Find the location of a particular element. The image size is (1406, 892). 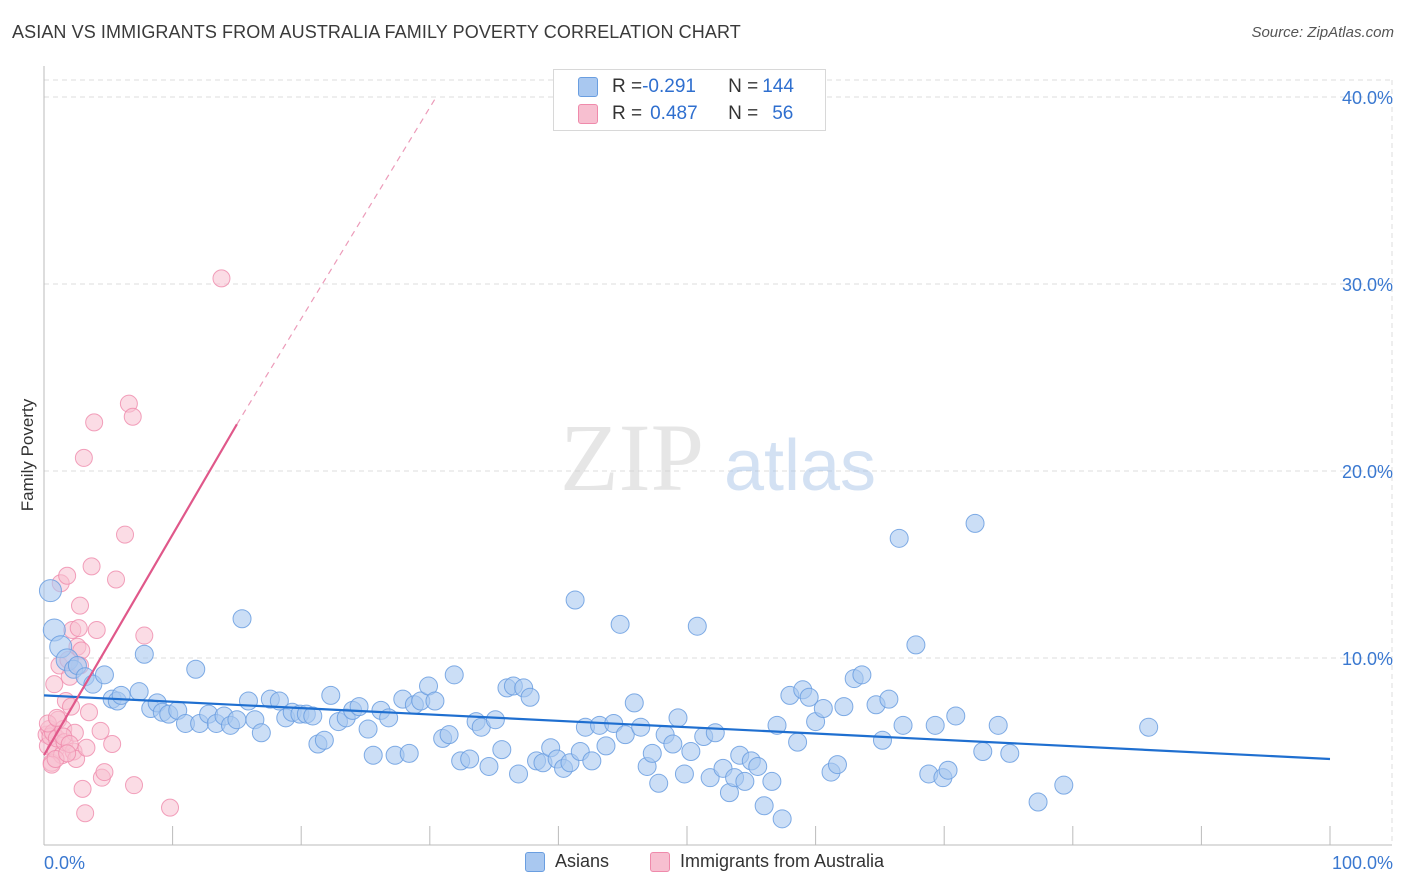

watermark-atlas: atlas is located at coordinates (800, 466).